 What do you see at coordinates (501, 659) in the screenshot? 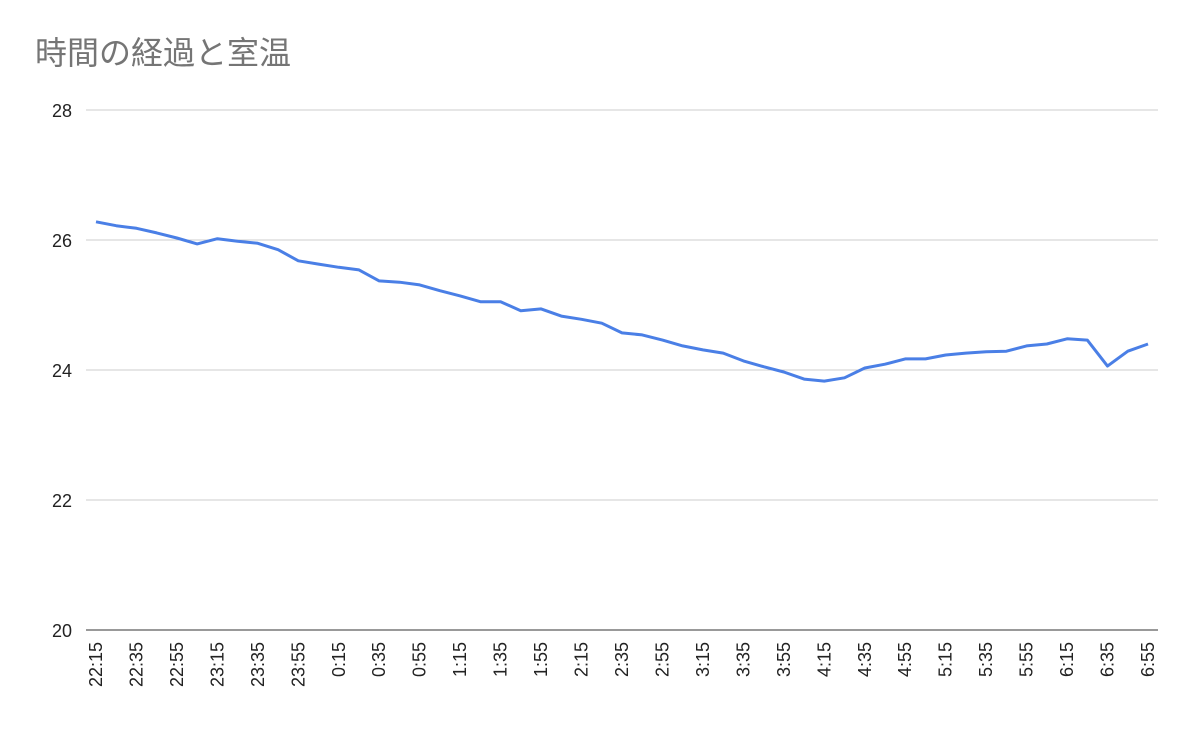
I see `x-tick-label: 1:35` at bounding box center [501, 659].